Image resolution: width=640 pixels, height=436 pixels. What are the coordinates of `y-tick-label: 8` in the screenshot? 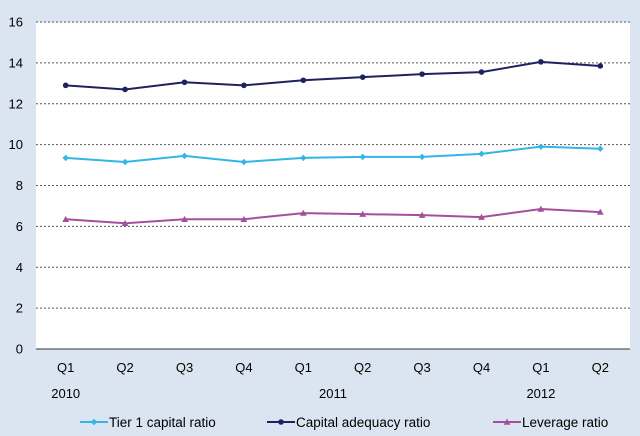 It's located at (19, 185).